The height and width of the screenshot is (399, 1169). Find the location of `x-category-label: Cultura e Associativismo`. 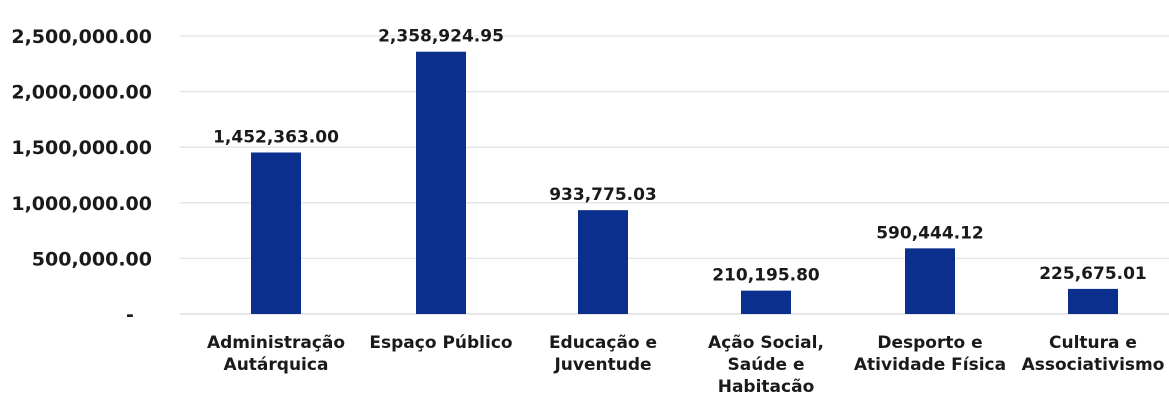

x-category-label: Cultura e Associativismo is located at coordinates (1093, 354).